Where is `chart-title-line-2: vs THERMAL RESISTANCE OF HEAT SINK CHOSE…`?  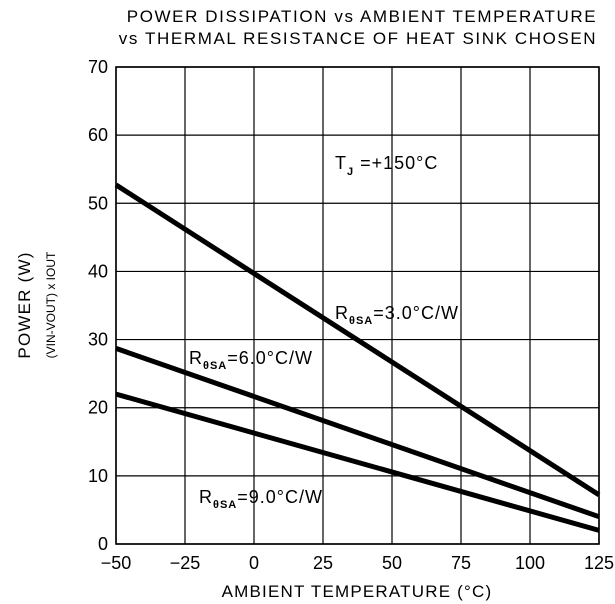 chart-title-line-2: vs THERMAL RESISTANCE OF HEAT SINK CHOSE… is located at coordinates (358, 38).